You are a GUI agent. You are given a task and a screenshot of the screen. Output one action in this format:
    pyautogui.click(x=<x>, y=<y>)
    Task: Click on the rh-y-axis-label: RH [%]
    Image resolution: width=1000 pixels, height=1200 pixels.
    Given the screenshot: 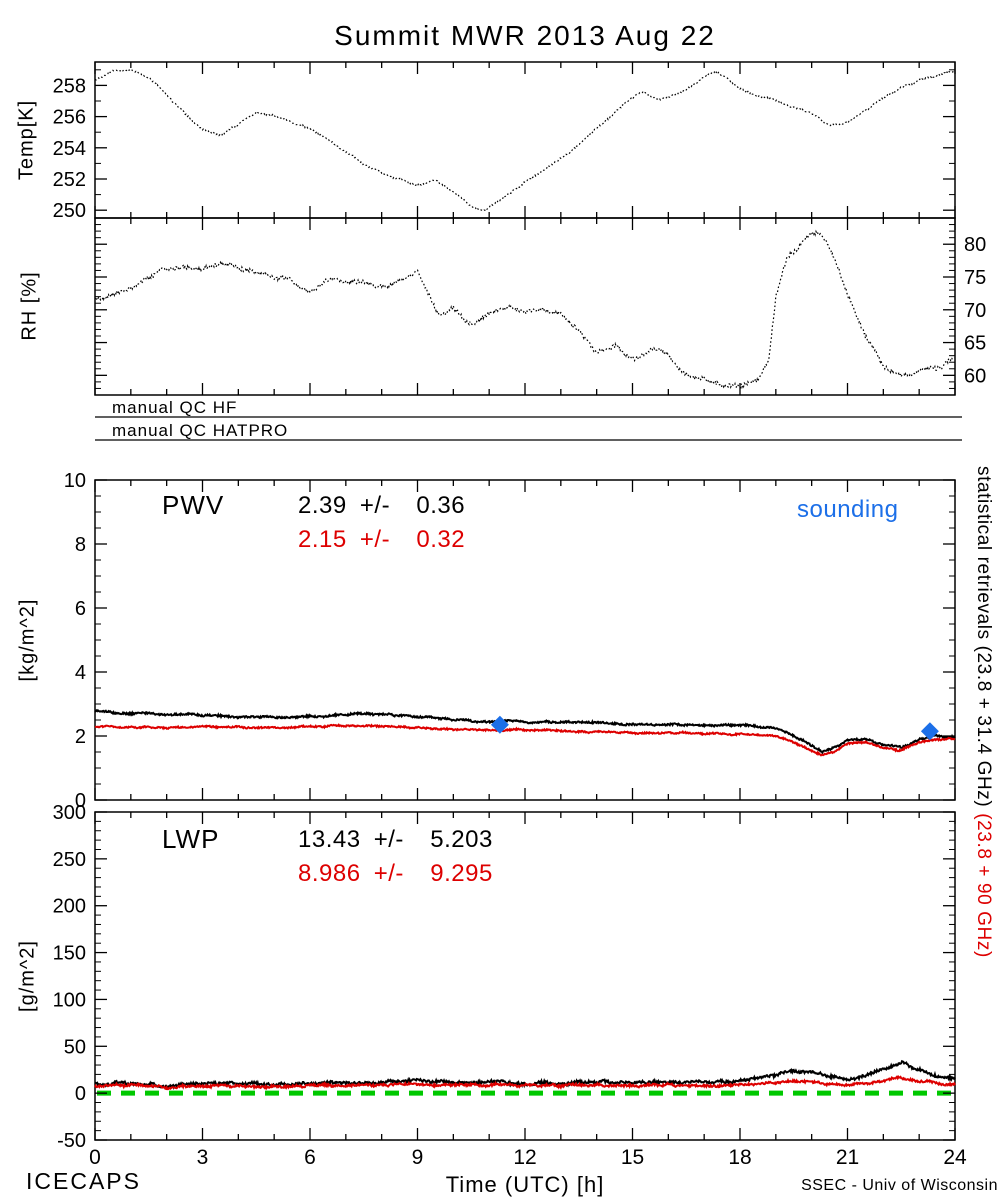 What is the action you would take?
    pyautogui.click(x=29, y=306)
    